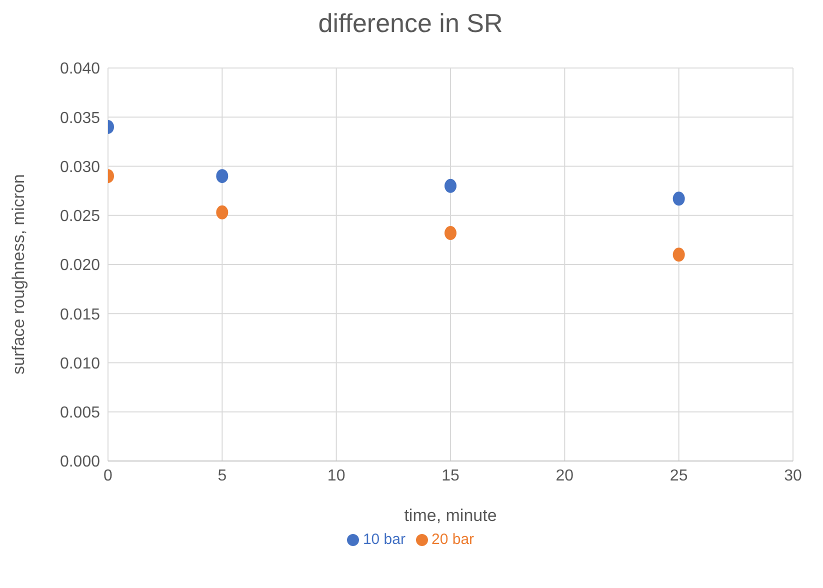 The height and width of the screenshot is (588, 823). Describe the element at coordinates (793, 475) in the screenshot. I see `x-tick-label: 30` at that location.